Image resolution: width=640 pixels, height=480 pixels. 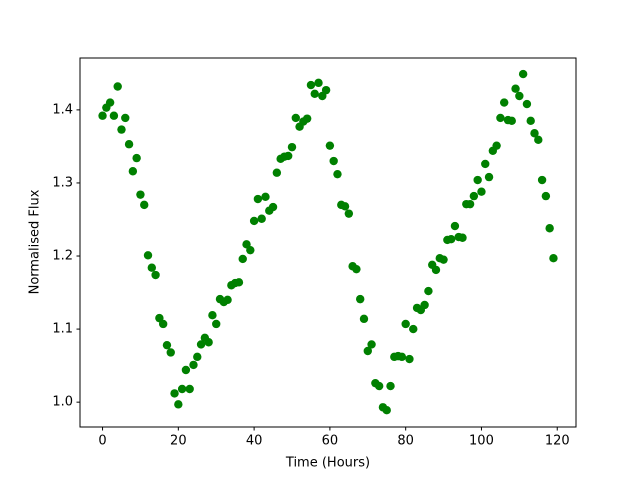 What do you see at coordinates (327, 463) in the screenshot?
I see `x-axis-label: Time (Hours)` at bounding box center [327, 463].